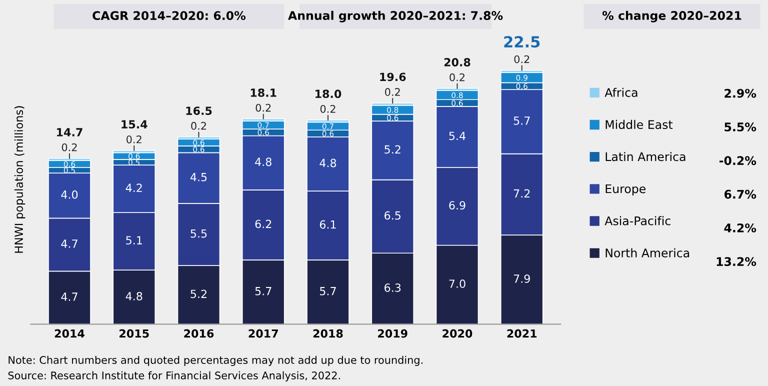 The image size is (768, 386). Describe the element at coordinates (134, 333) in the screenshot. I see `x-tick-label: 2015` at that location.